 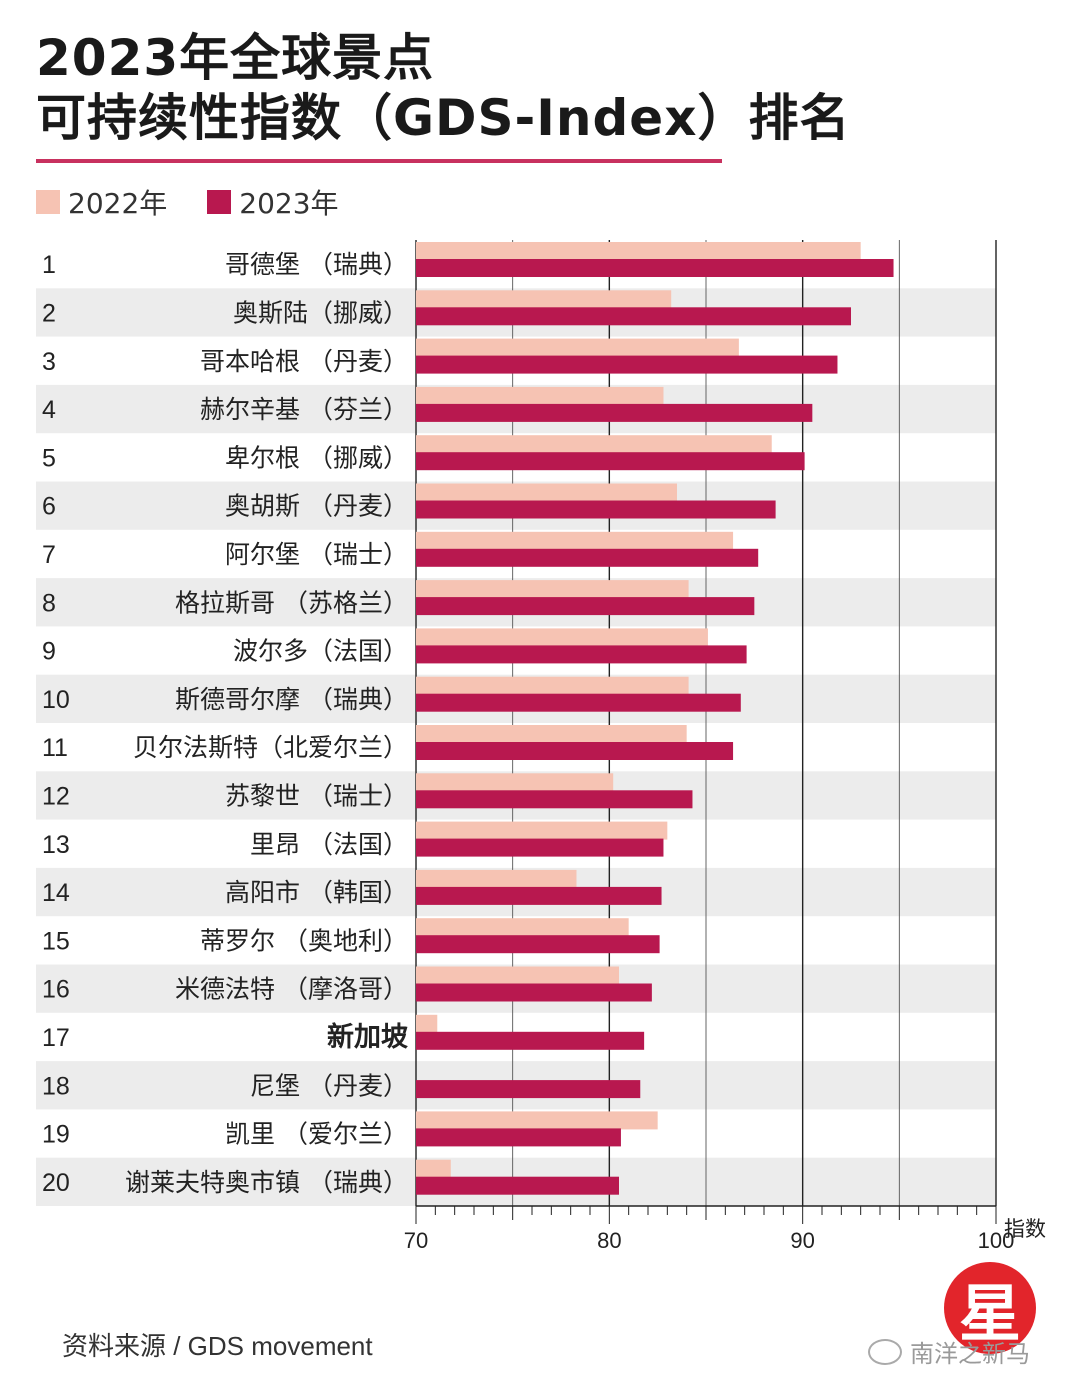 I want to click on rank-label: 8, so click(x=49, y=603).